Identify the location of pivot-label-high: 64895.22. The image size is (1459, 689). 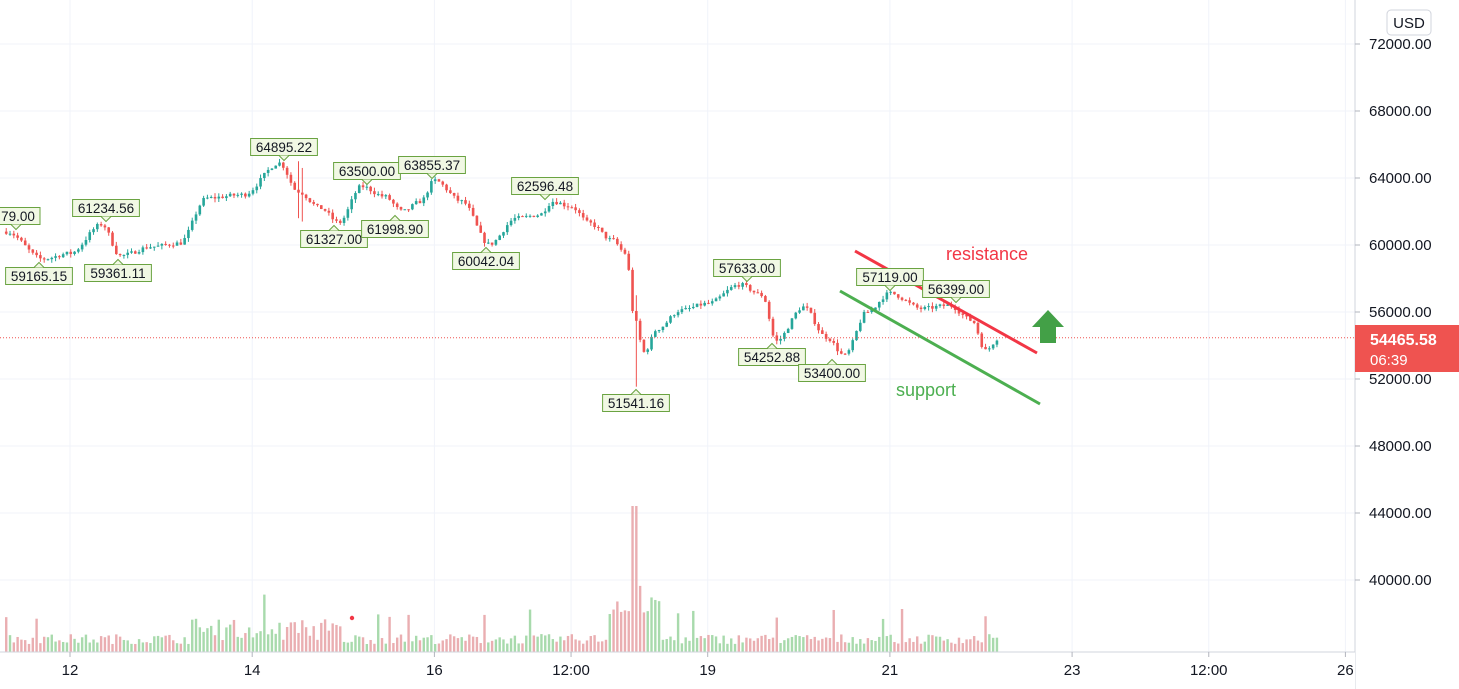
(284, 150).